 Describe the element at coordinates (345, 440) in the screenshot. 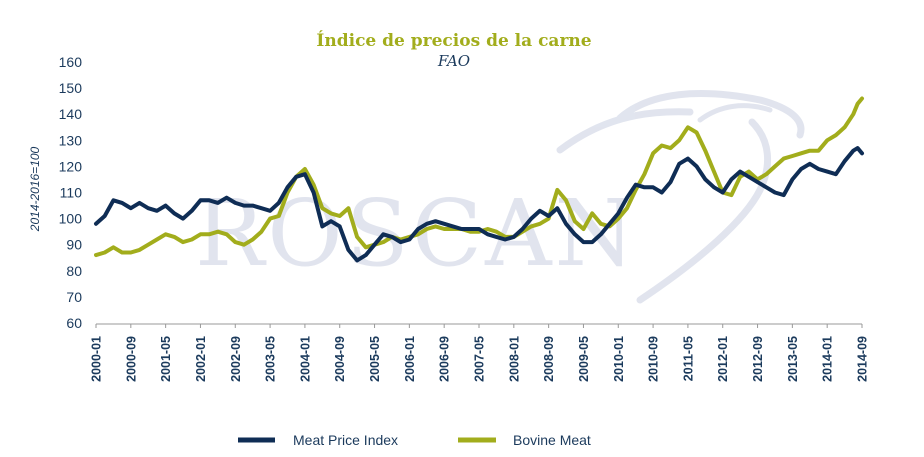

I see `legend-label-meat-price-index: Meat Price Index` at that location.